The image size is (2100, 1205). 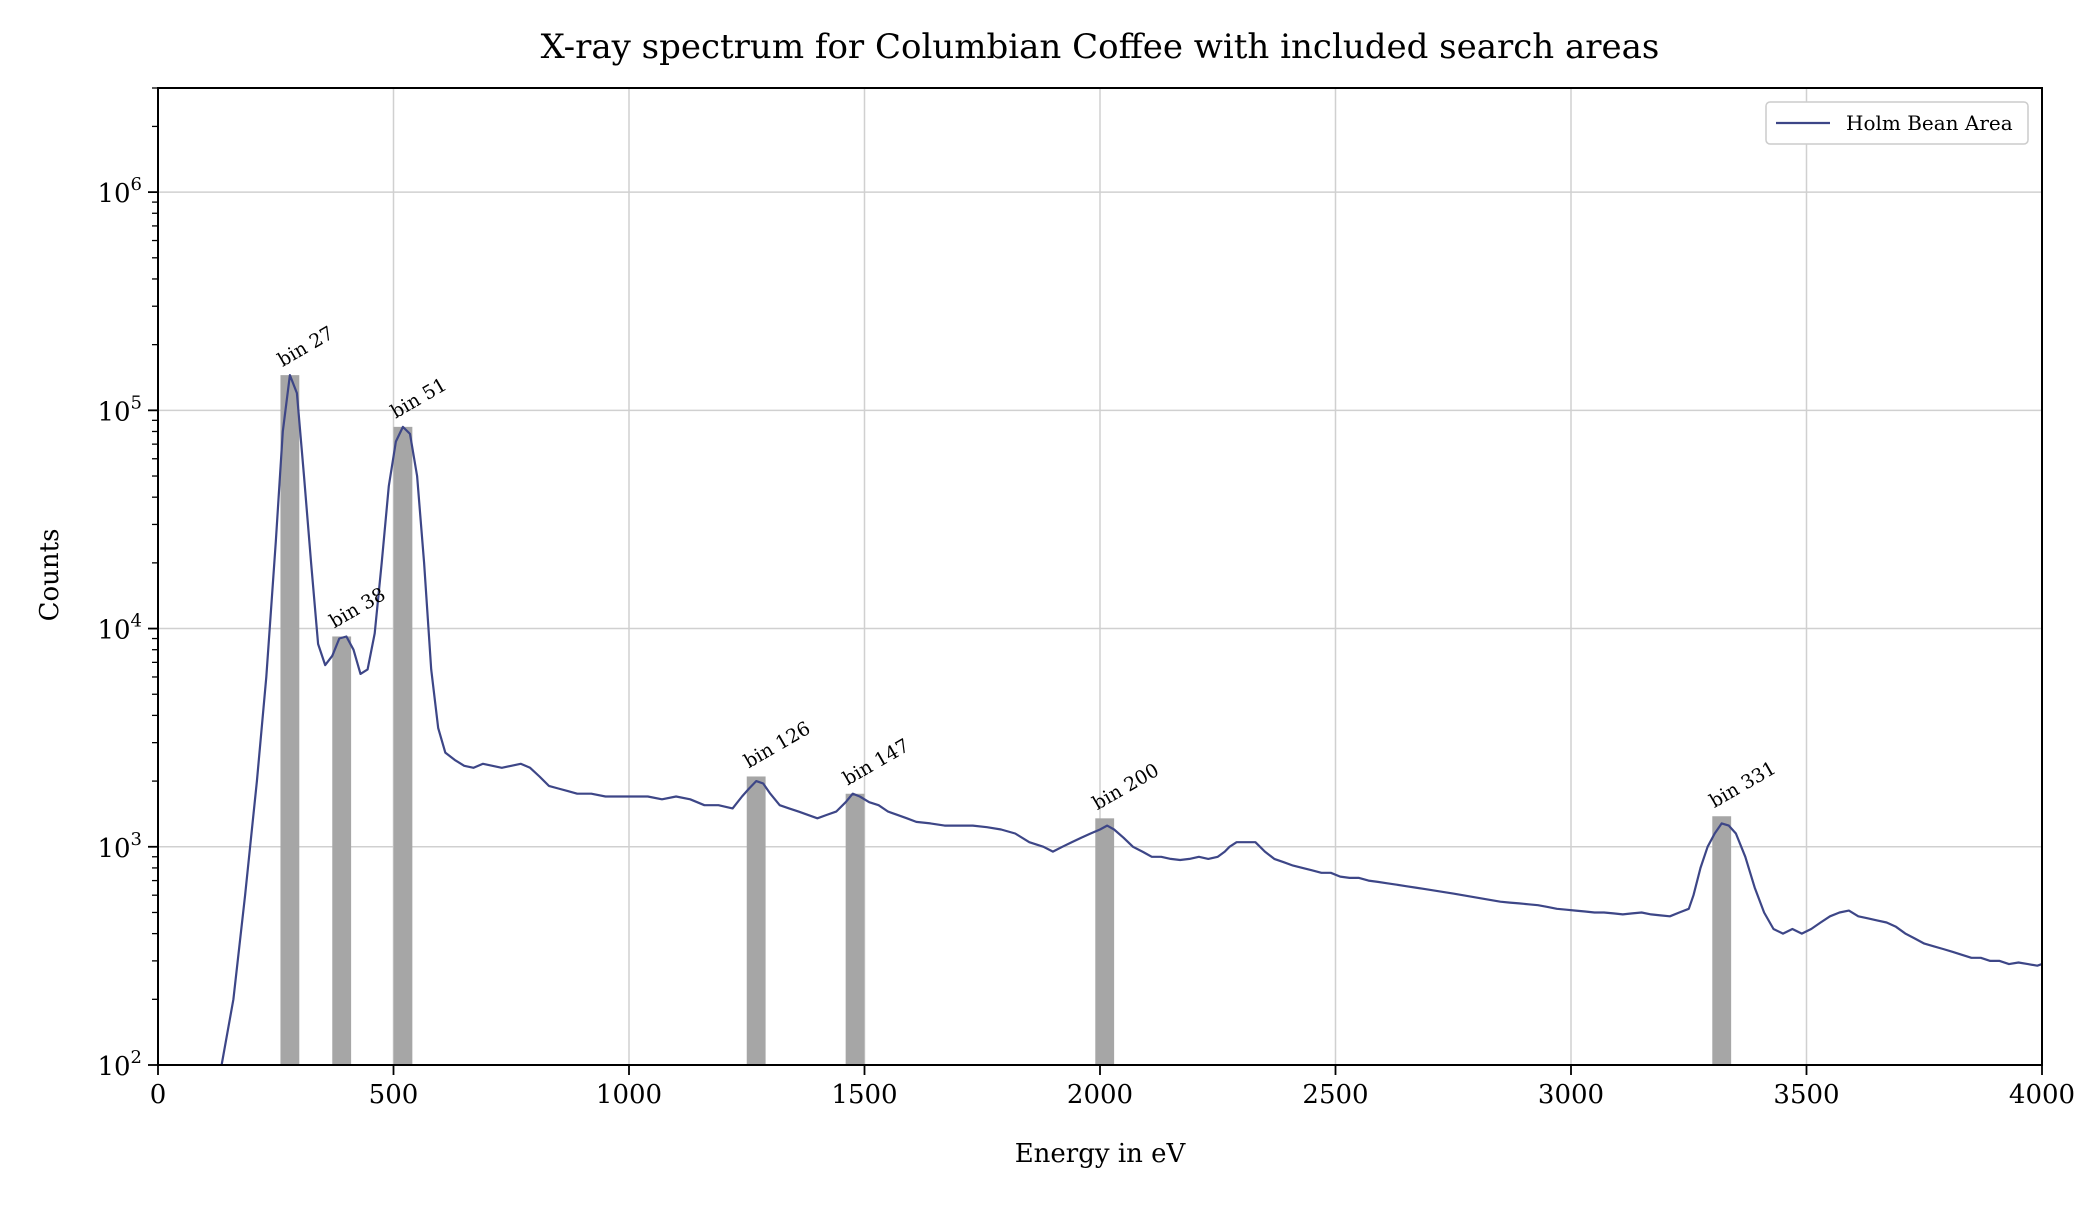 What do you see at coordinates (119, 191) in the screenshot?
I see `y-tick-label: 10⁶` at bounding box center [119, 191].